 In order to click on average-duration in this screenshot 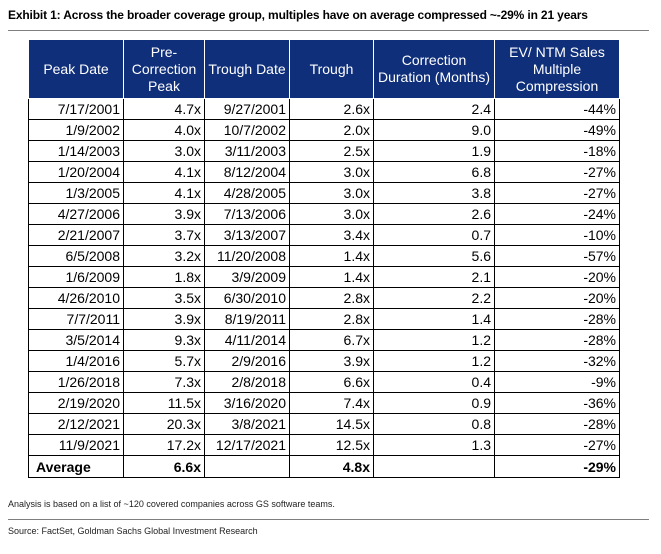, I will do `click(434, 466)`.